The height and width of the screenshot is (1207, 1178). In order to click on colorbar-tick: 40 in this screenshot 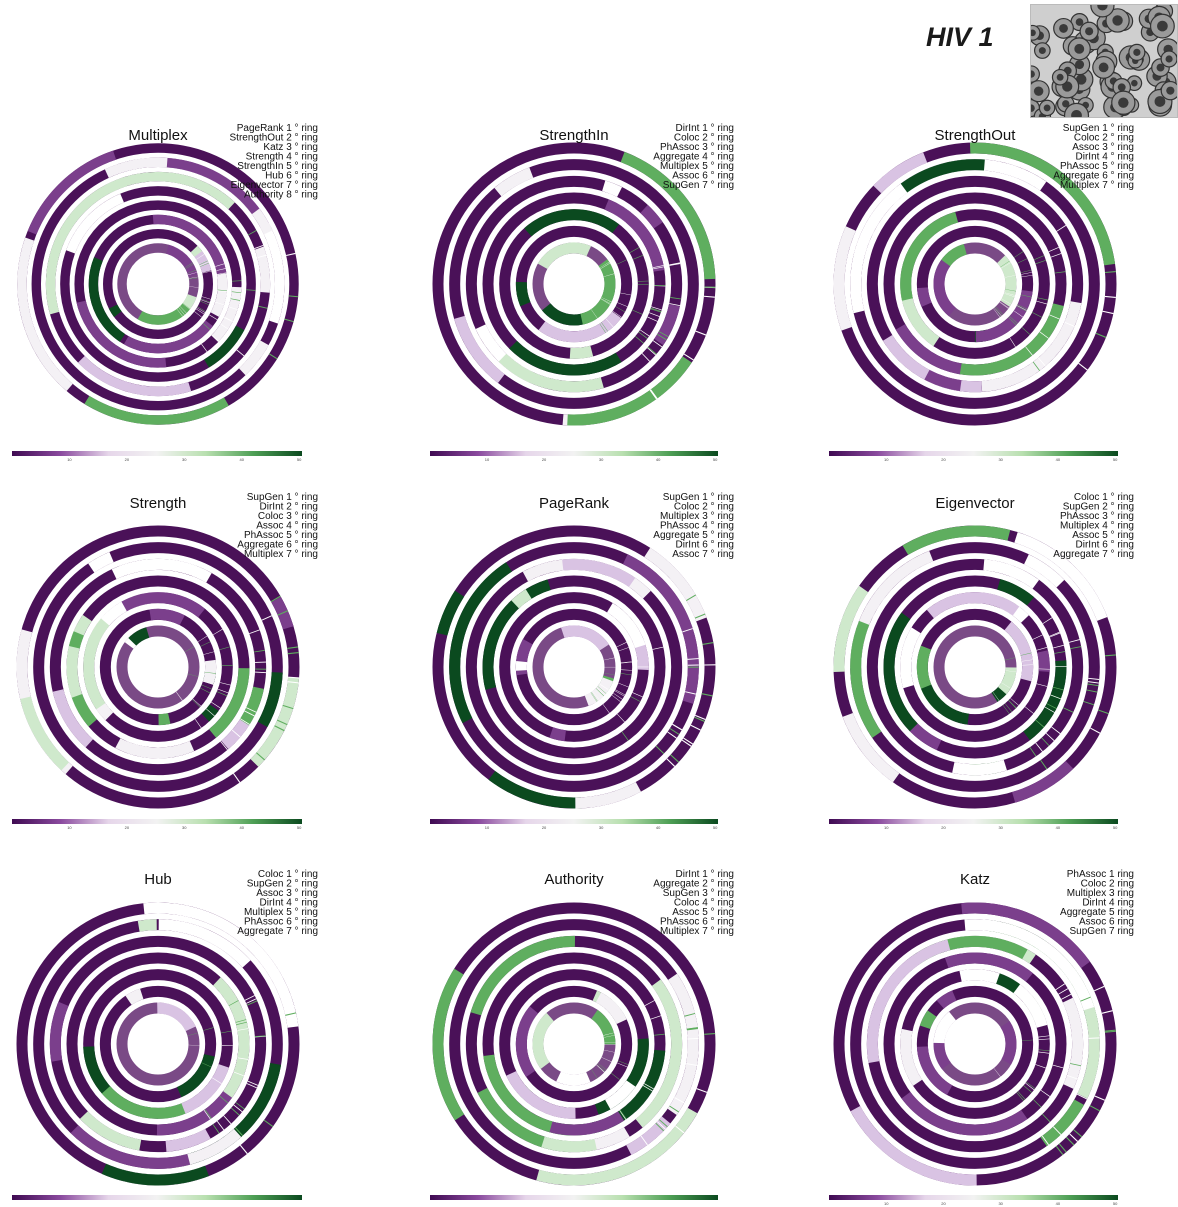, I will do `click(658, 459)`.